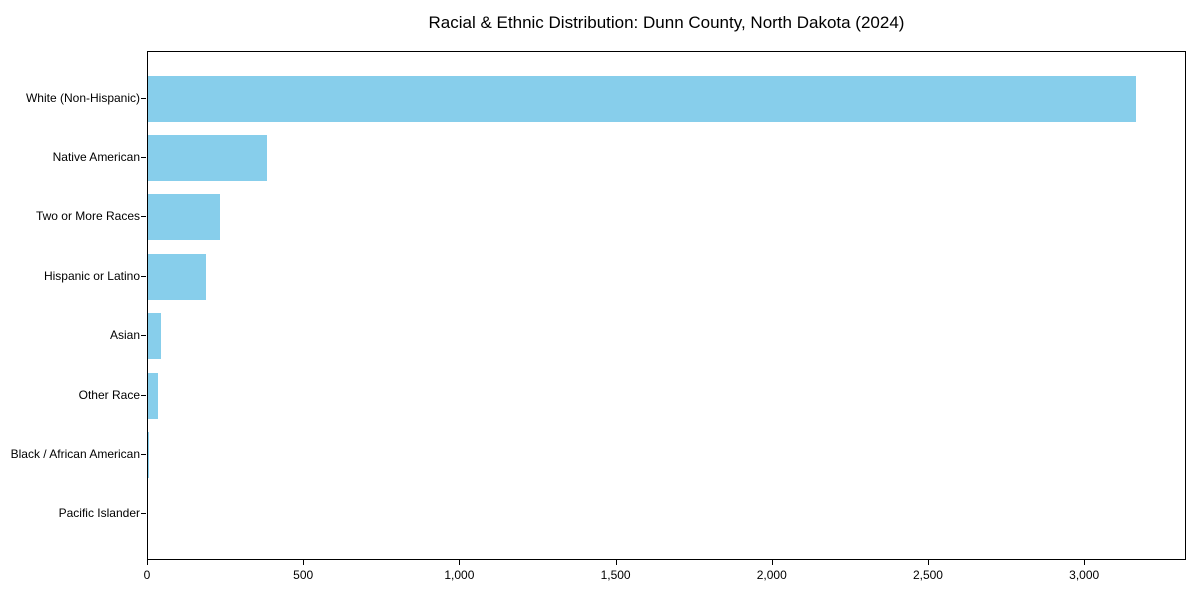 The width and height of the screenshot is (1200, 600). I want to click on x-axis-label-1000: 1,000, so click(459, 575).